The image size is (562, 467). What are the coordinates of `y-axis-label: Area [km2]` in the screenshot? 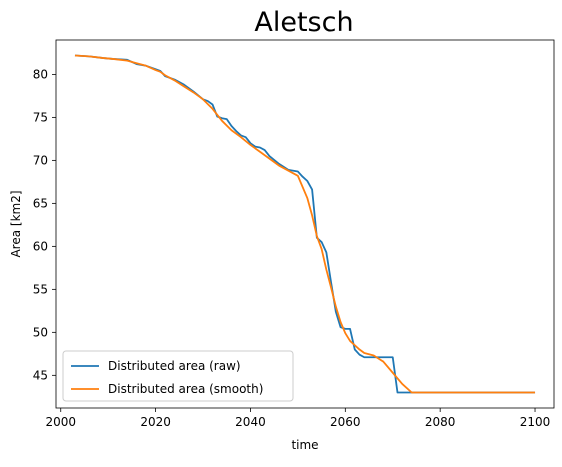 It's located at (16, 223).